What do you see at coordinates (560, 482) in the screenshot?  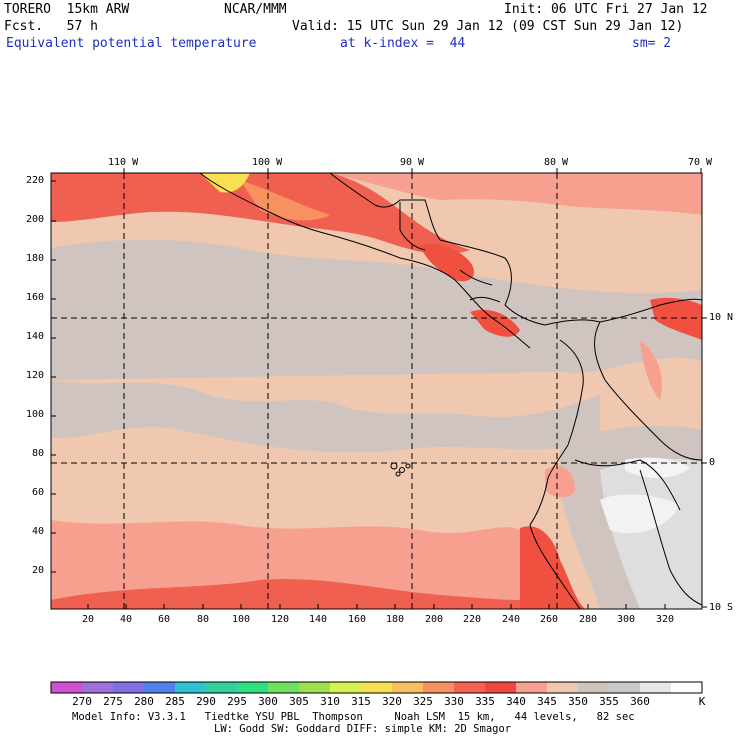 I see `ecuador-pink` at bounding box center [560, 482].